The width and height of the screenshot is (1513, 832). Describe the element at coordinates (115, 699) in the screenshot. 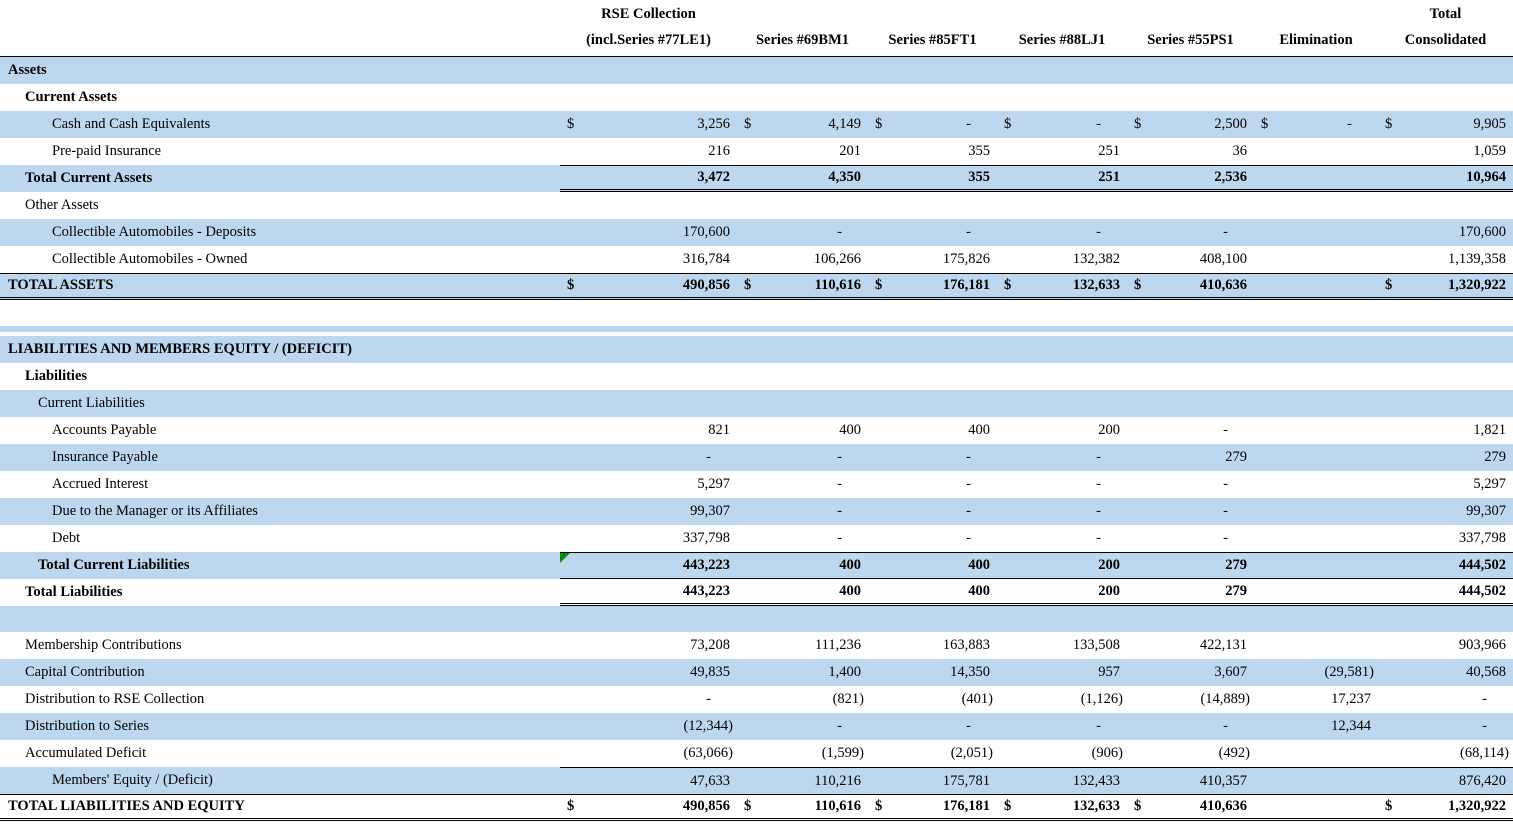

I see `row-label: Distribution to RSE Collection` at that location.